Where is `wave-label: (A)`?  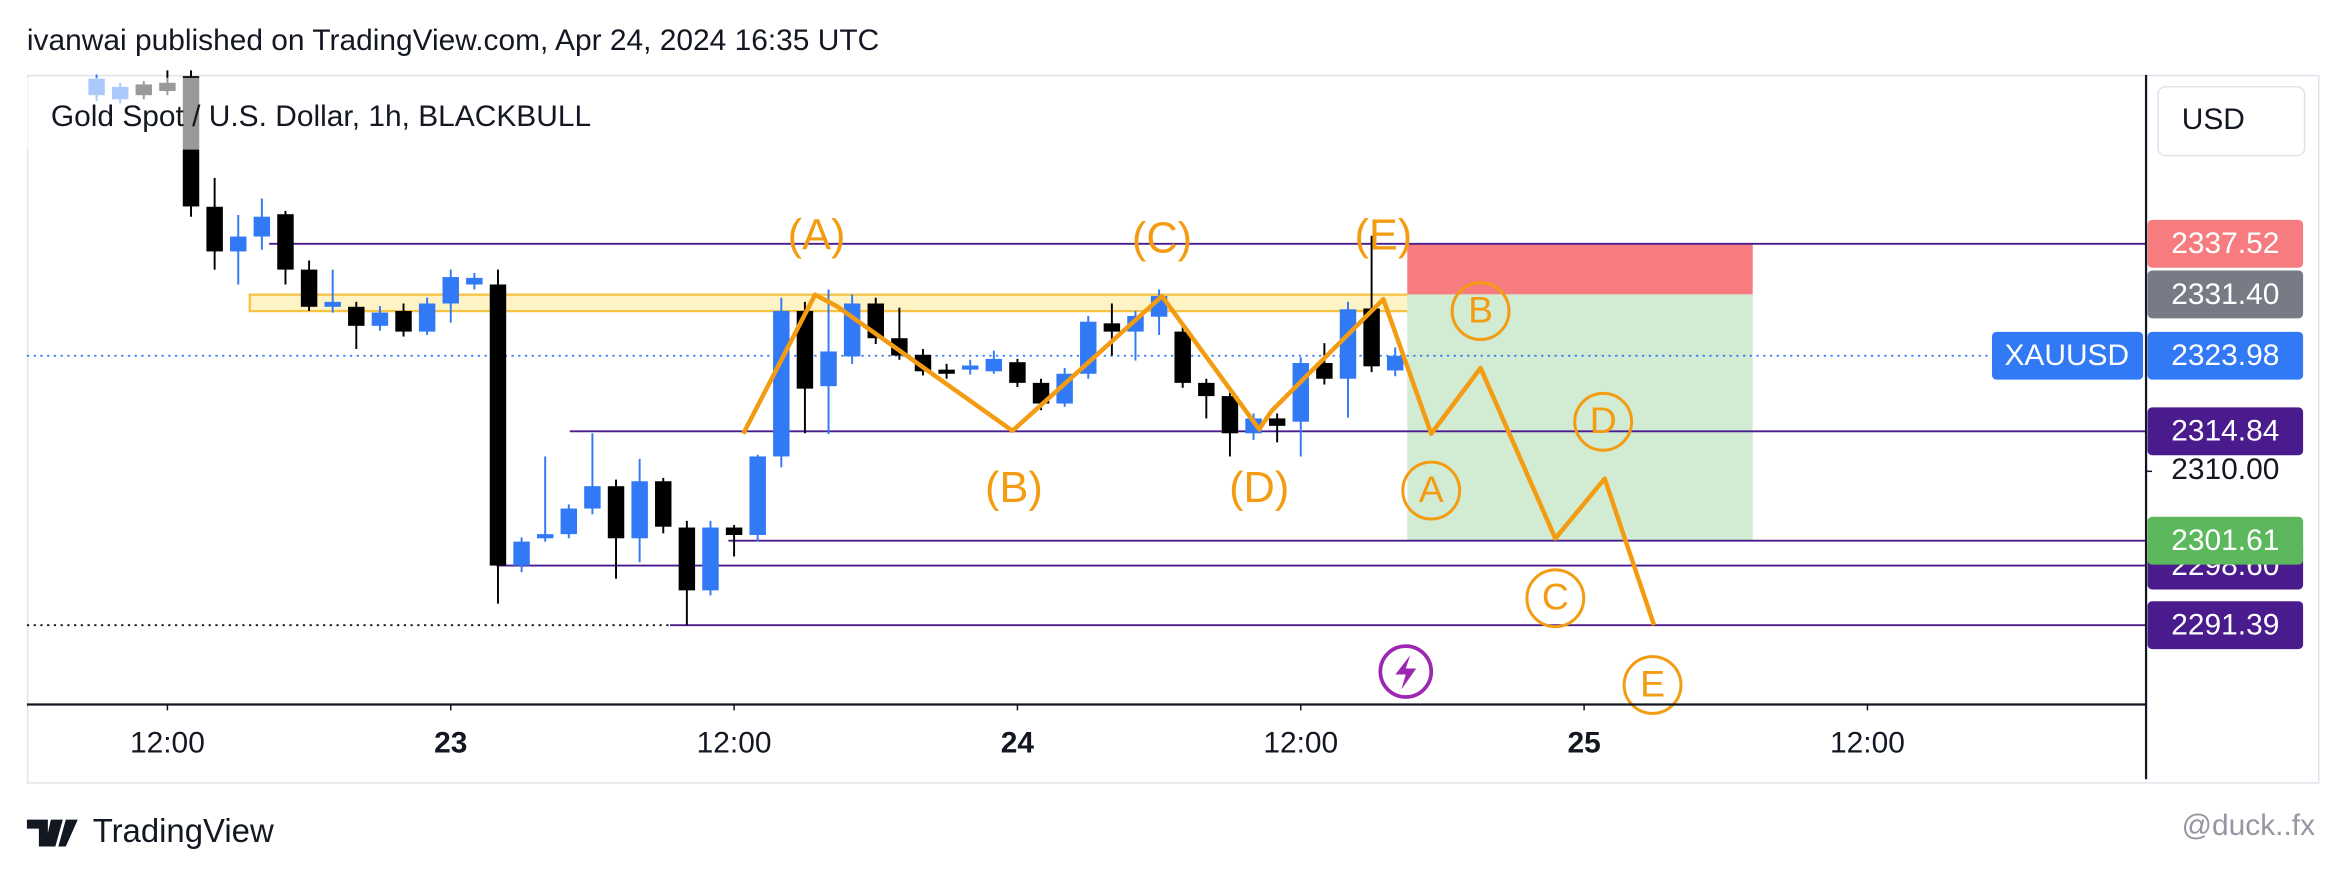
wave-label: (A) is located at coordinates (817, 235).